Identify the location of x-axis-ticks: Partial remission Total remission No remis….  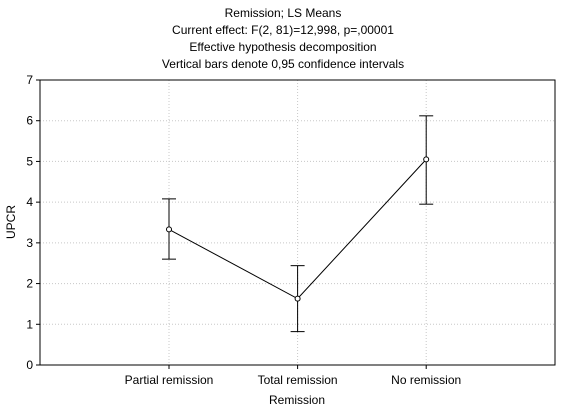
(293, 376).